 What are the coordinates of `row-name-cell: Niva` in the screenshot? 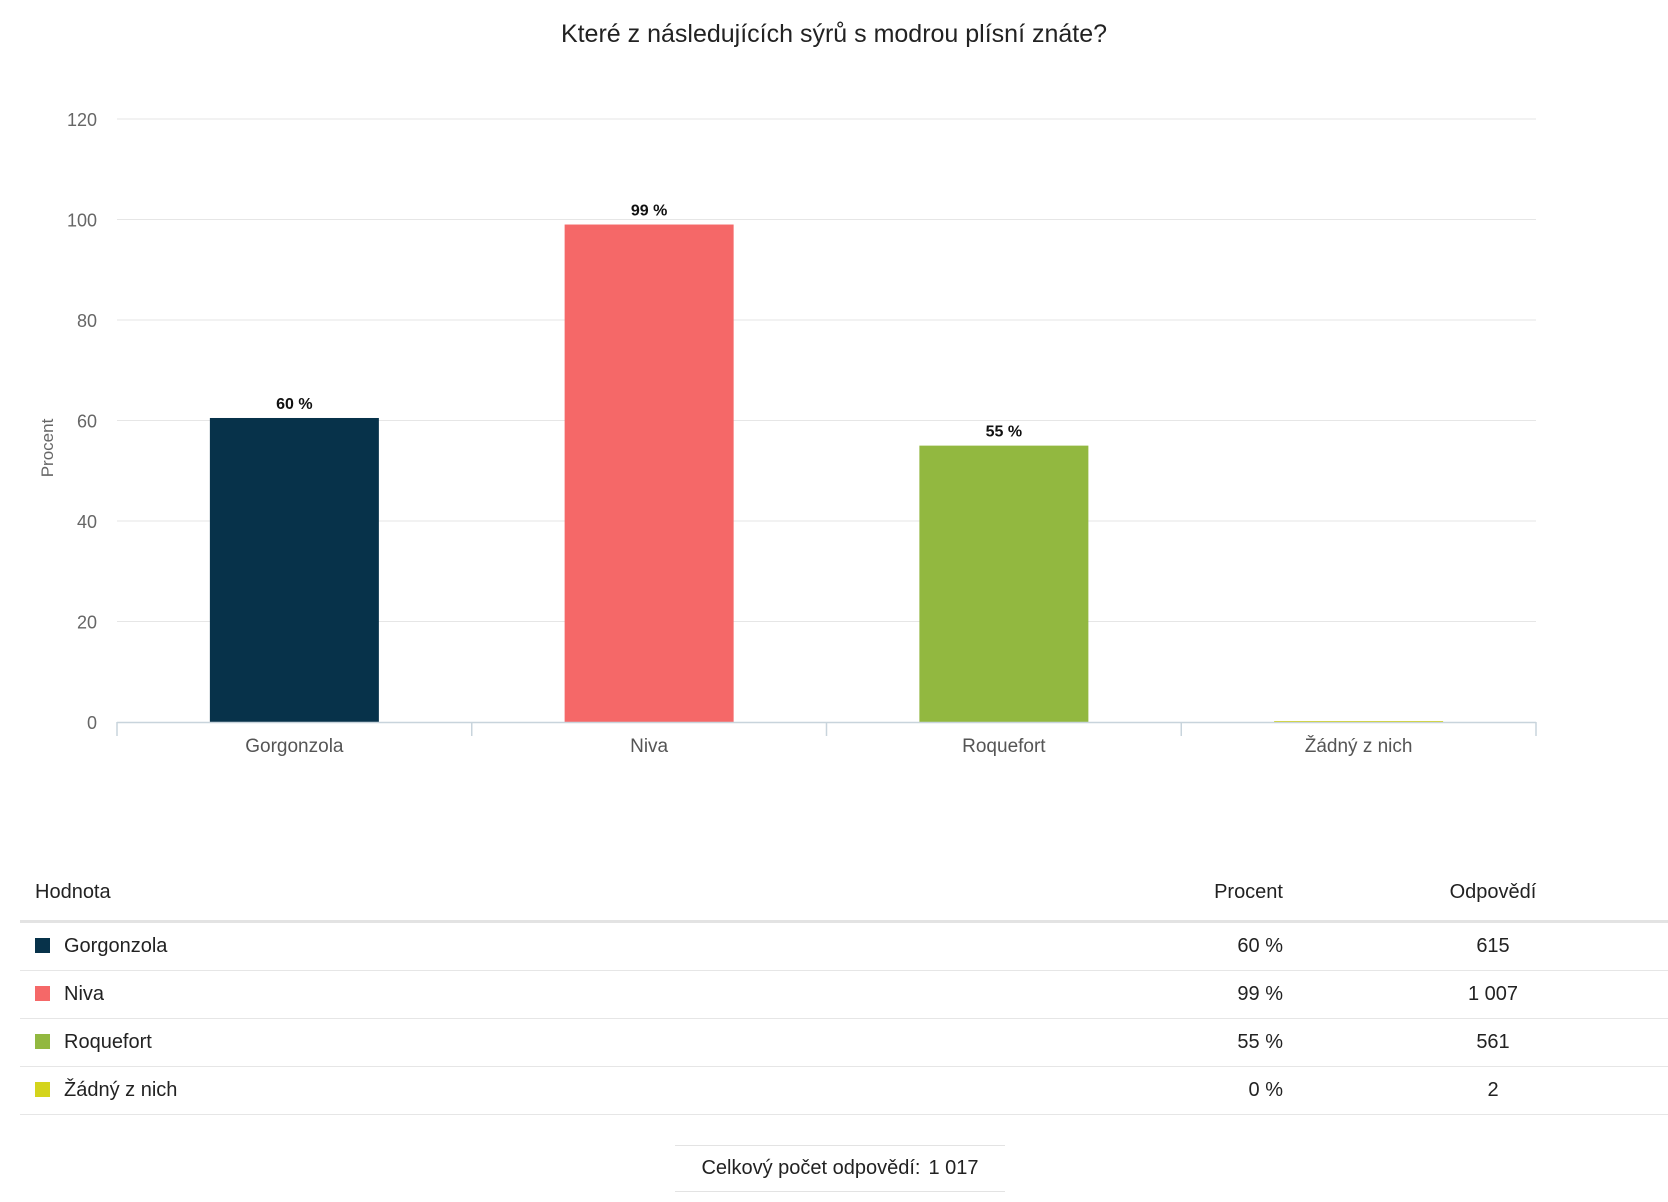 It's located at (591, 994).